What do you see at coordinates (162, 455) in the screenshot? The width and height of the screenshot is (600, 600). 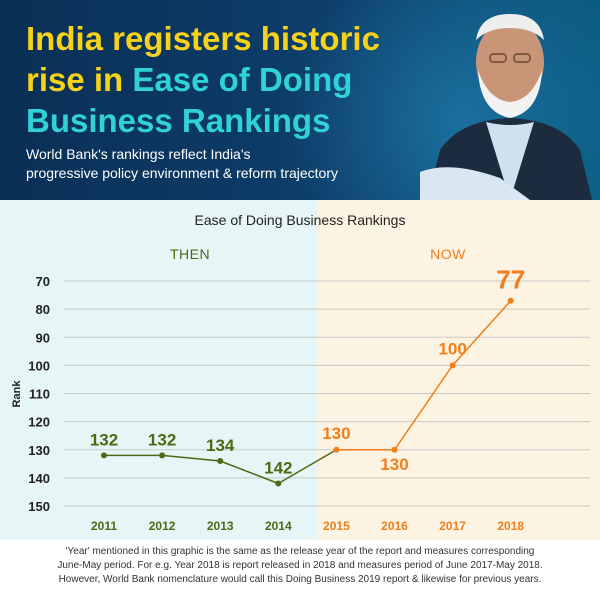 I see `data-point-2012` at bounding box center [162, 455].